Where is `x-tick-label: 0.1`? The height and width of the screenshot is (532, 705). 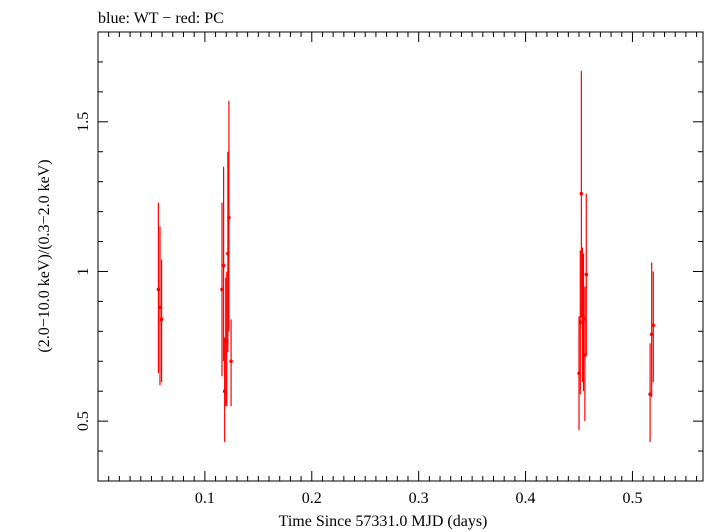 x-tick-label: 0.1 is located at coordinates (205, 498).